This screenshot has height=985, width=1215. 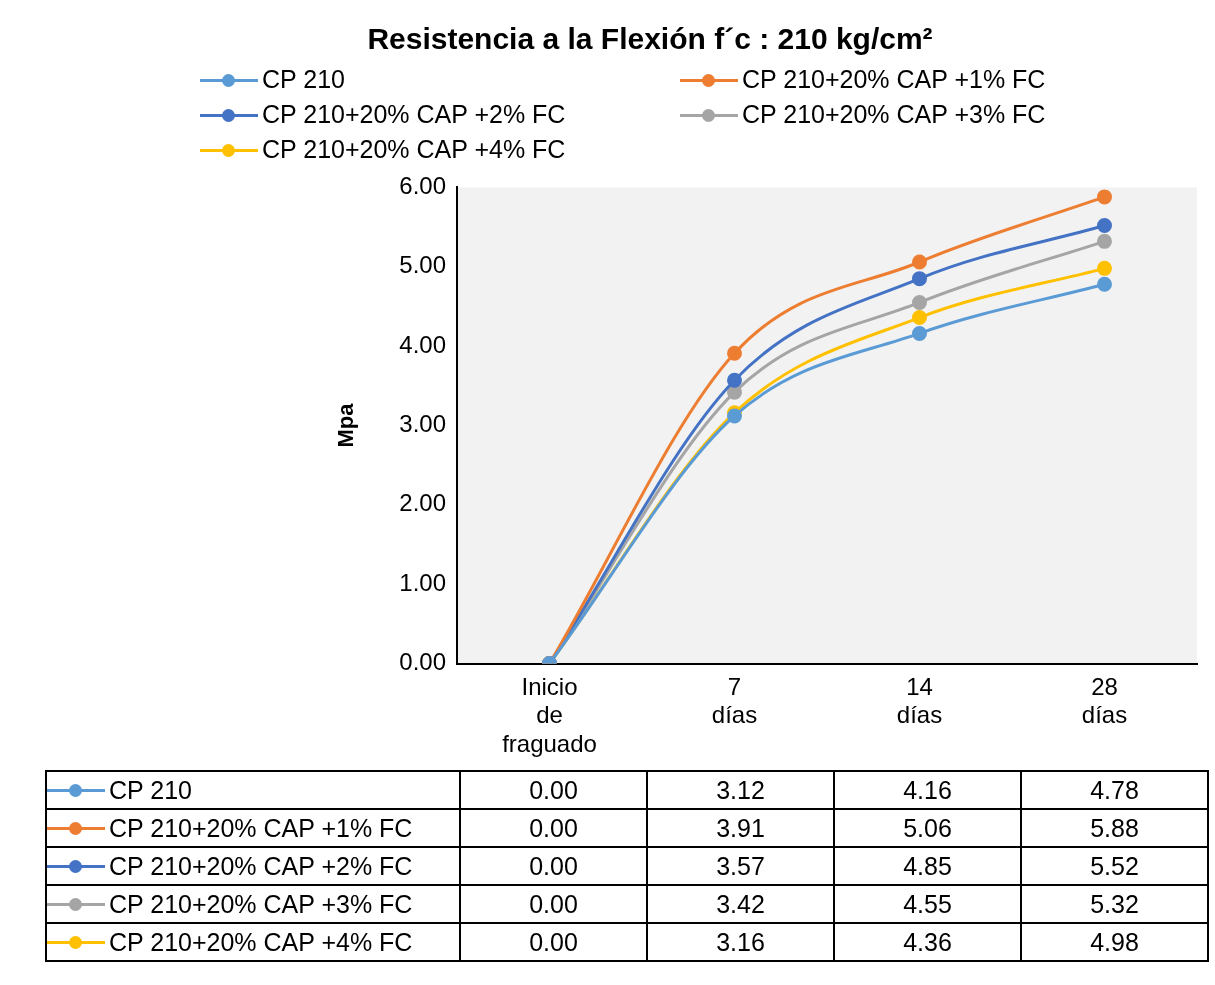 I want to click on data-label: 4.85, so click(x=927, y=866).